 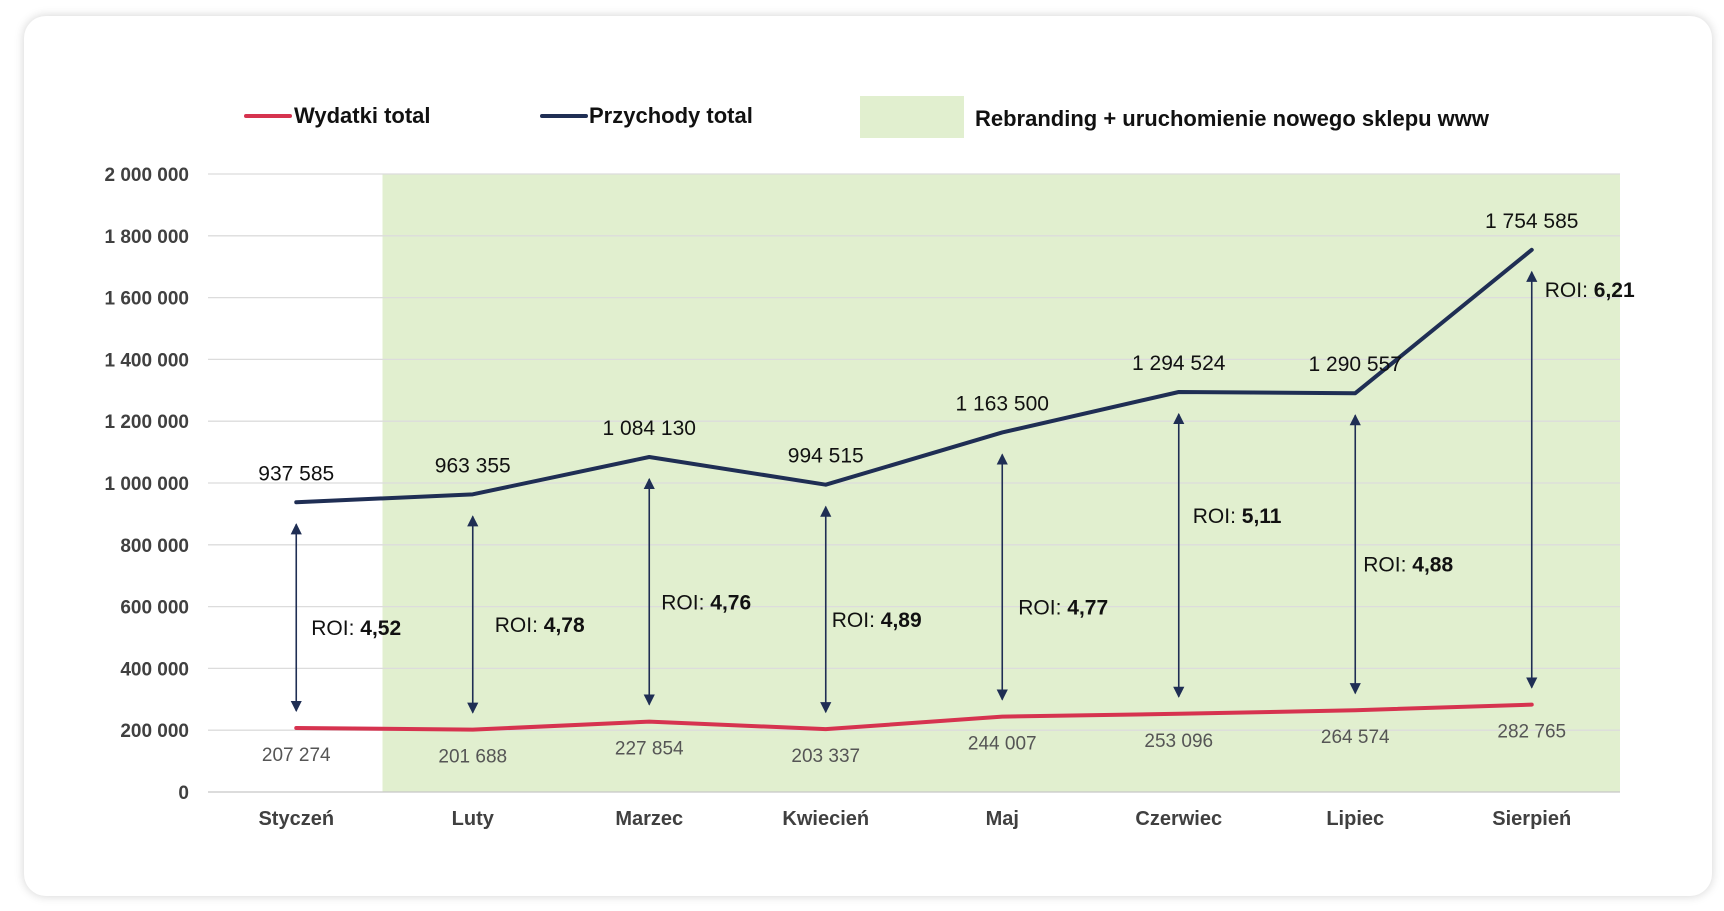 What do you see at coordinates (146, 484) in the screenshot?
I see `y-tick-label: 1 000 000` at bounding box center [146, 484].